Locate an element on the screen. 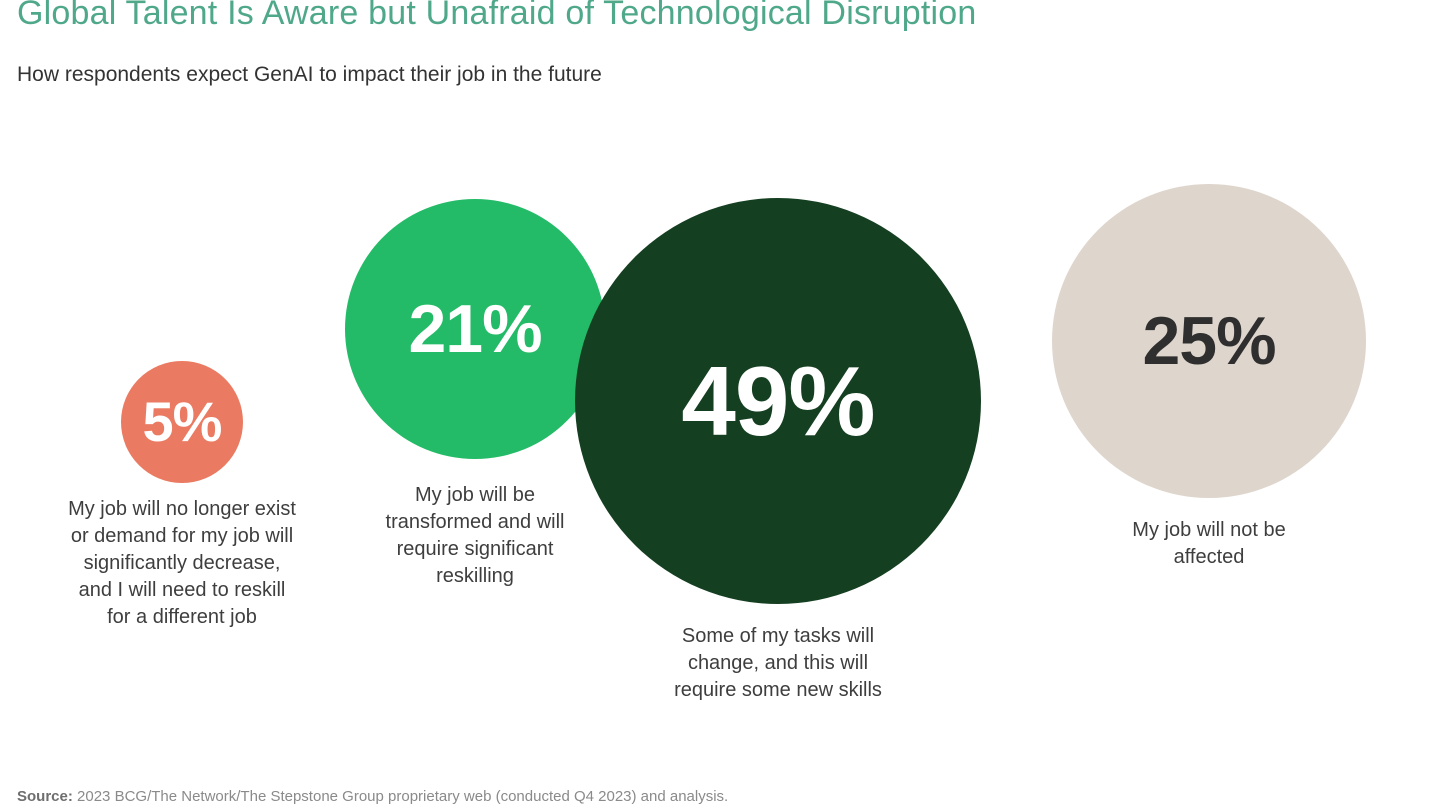 The image size is (1440, 810). bubble-value: 21% is located at coordinates (475, 329).